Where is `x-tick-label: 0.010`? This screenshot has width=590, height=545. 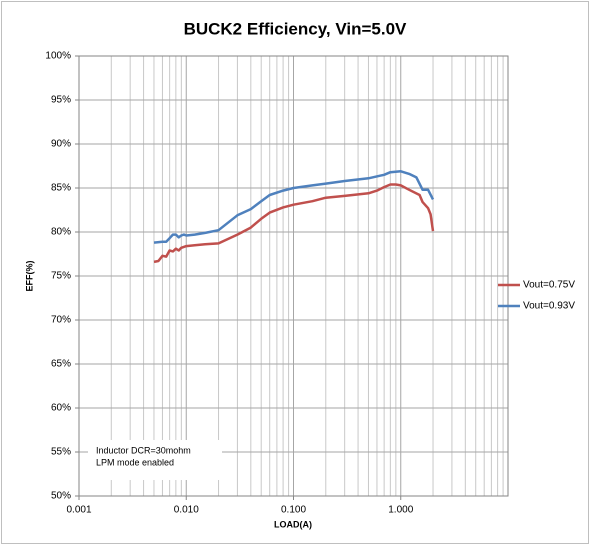
x-tick-label: 0.010 is located at coordinates (186, 510).